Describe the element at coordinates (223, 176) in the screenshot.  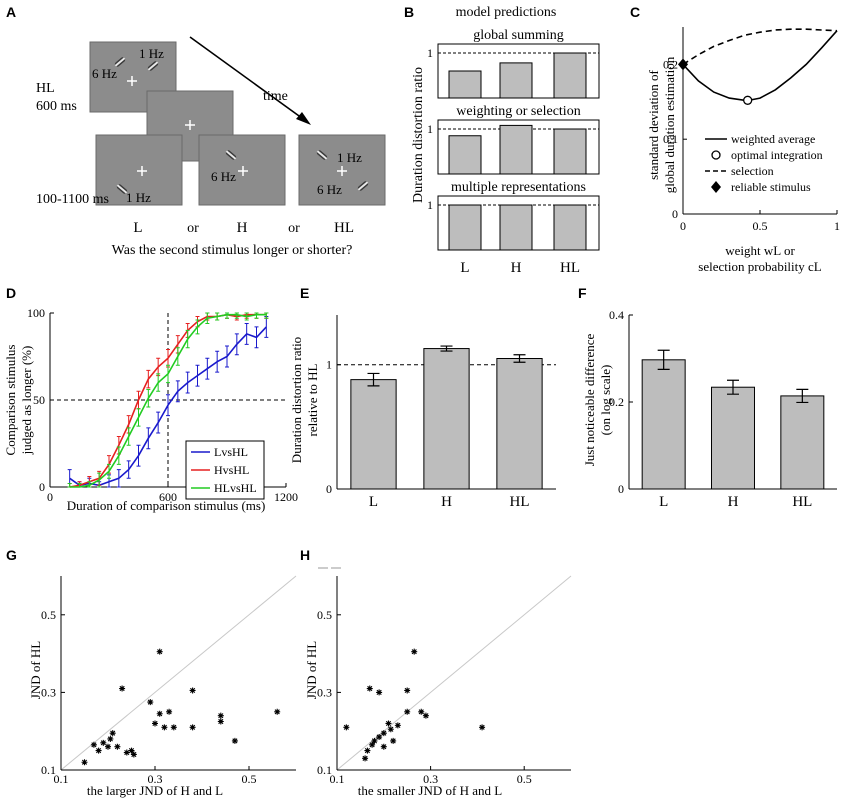
I see `freq-label-6hz-h: 6 Hz` at that location.